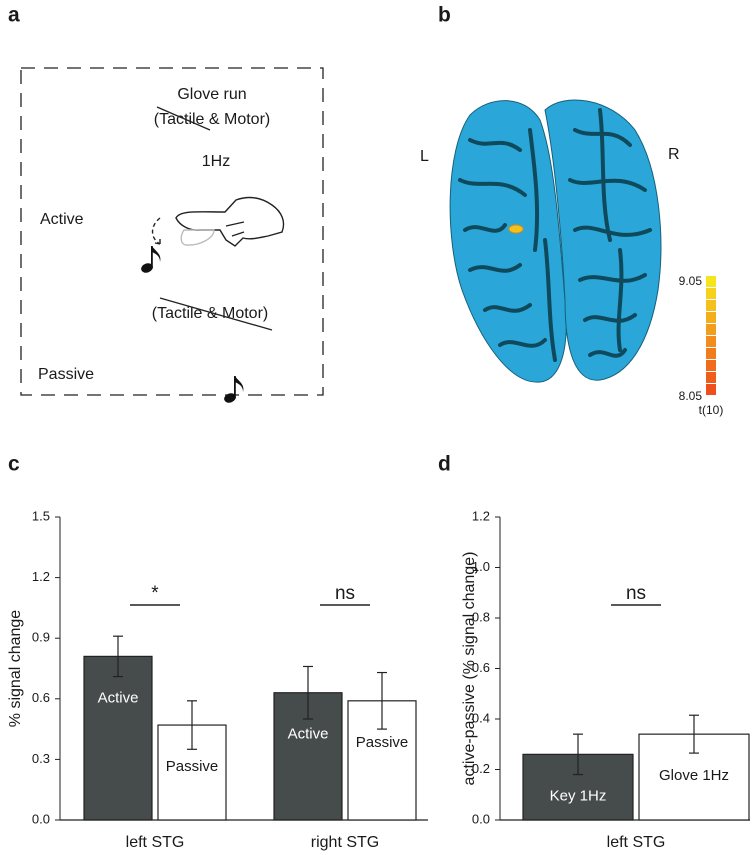 Image resolution: width=752 pixels, height=858 pixels. What do you see at coordinates (14, 464) in the screenshot?
I see `panel-letter: c` at bounding box center [14, 464].